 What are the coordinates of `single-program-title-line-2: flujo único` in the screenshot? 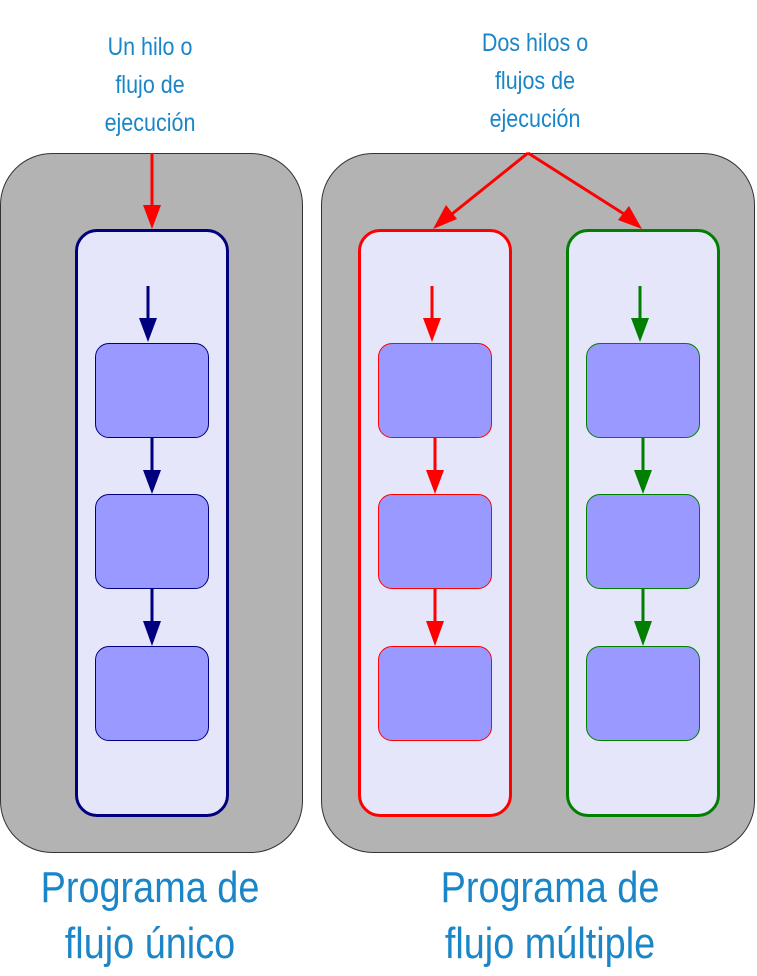 It's located at (150, 943).